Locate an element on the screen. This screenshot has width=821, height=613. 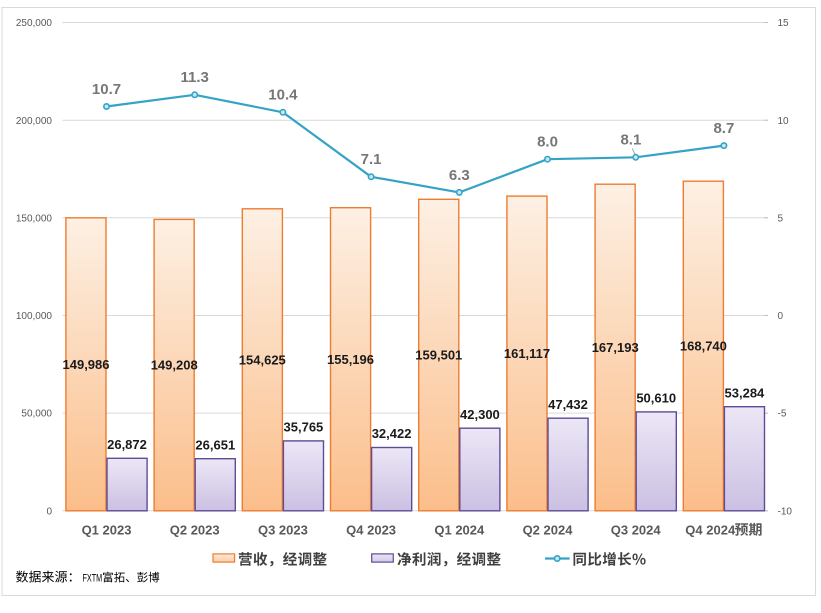
svg-text: 159,501 is located at coordinates (438, 355).